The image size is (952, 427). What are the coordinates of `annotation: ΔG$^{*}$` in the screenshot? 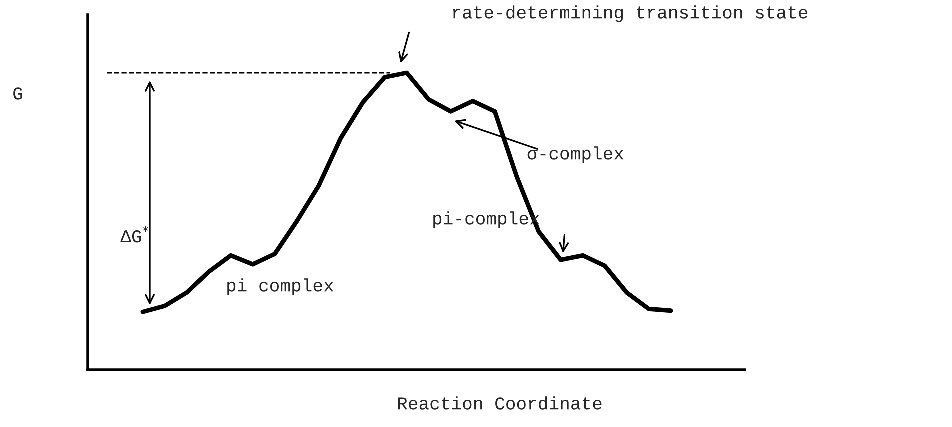 It's located at (134, 234).